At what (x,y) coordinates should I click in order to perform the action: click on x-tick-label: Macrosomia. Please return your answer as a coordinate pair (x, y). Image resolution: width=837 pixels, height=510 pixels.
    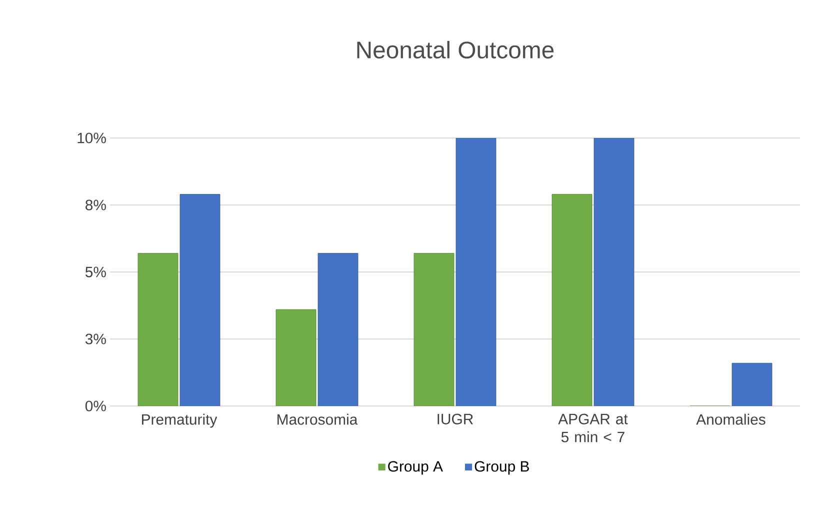
    Looking at the image, I should click on (318, 419).